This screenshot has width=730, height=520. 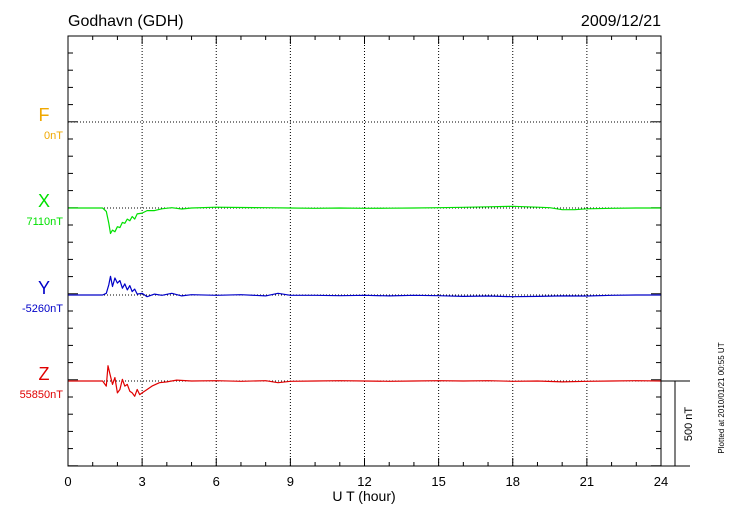 I want to click on series-labels: F 0nT X 7110nT Y -5260nT Z 55850nT, so click(x=42, y=253).